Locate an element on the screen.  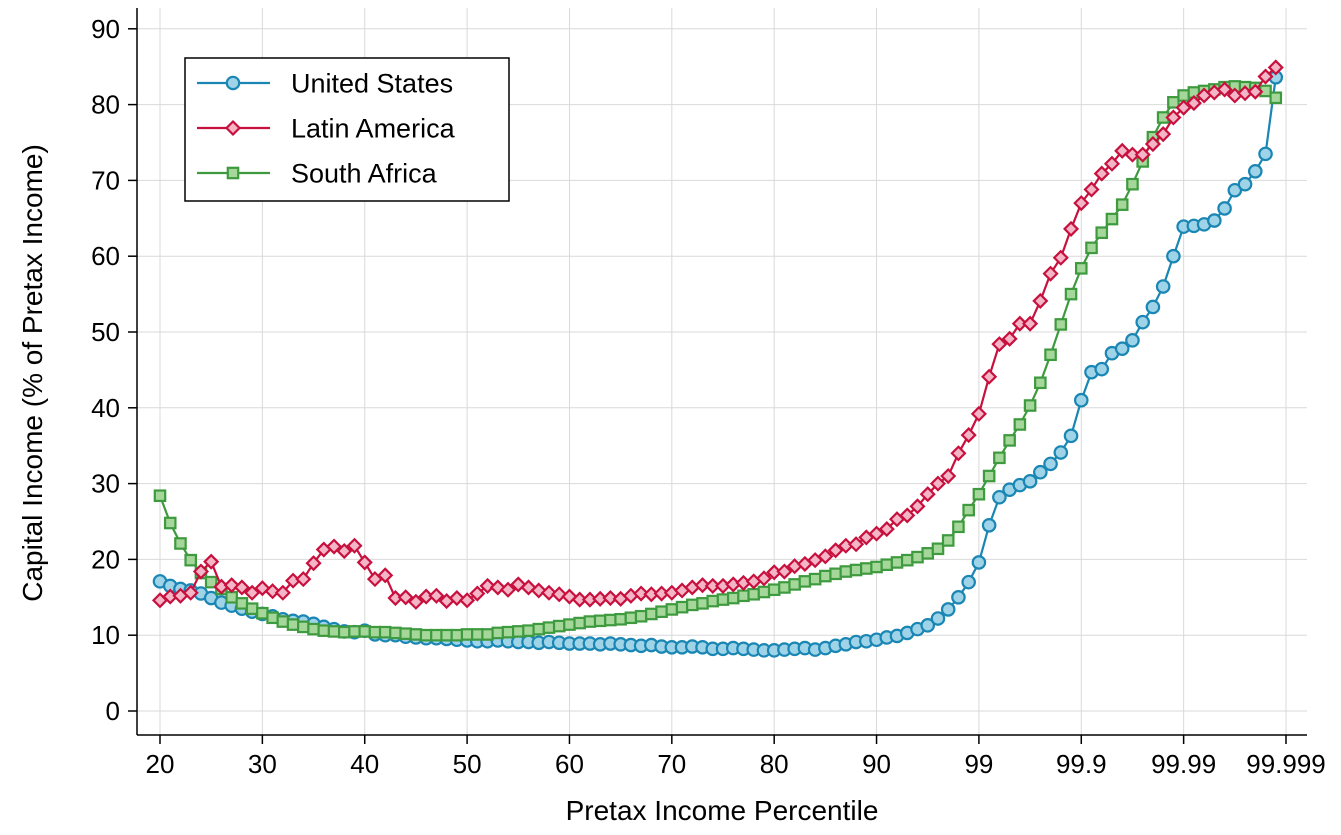
legend-label: United States is located at coordinates (372, 84).